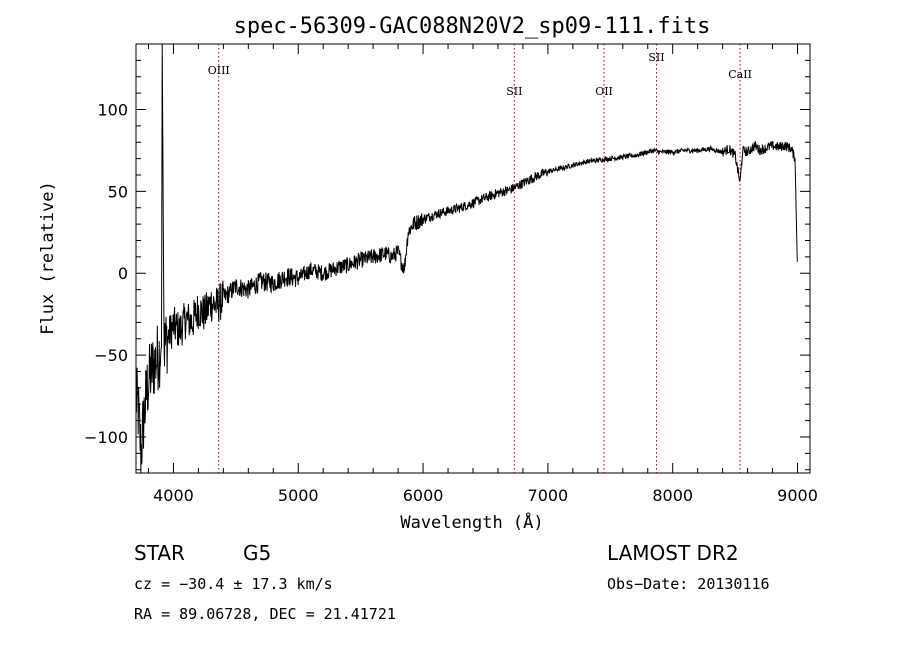 Image resolution: width=900 pixels, height=649 pixels. I want to click on reference-line-label: OIII, so click(219, 70).